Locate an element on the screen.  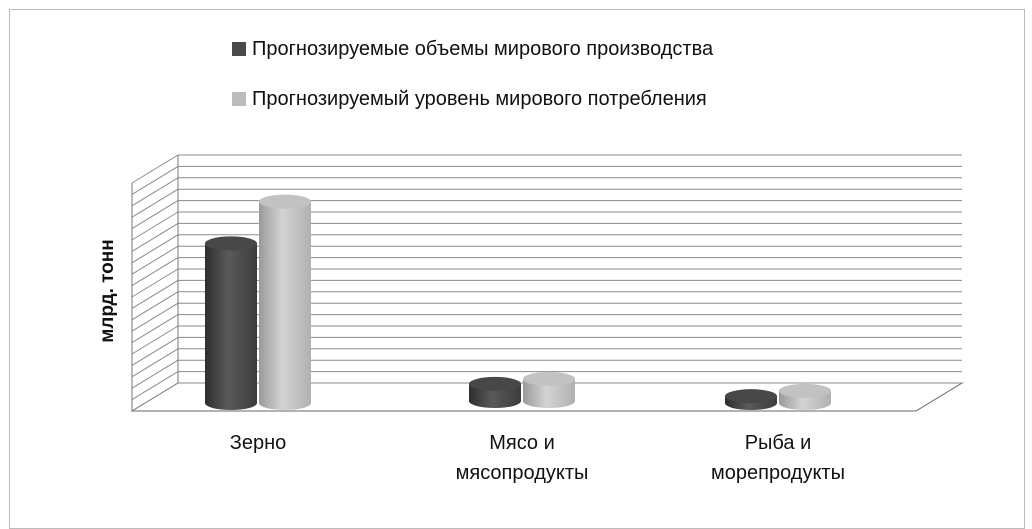
category-label-grain: Зерно is located at coordinates (258, 443).